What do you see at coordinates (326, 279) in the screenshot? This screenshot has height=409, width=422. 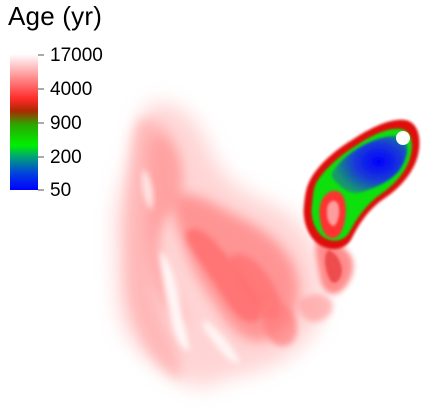 I see `young-outflow-tail` at bounding box center [326, 279].